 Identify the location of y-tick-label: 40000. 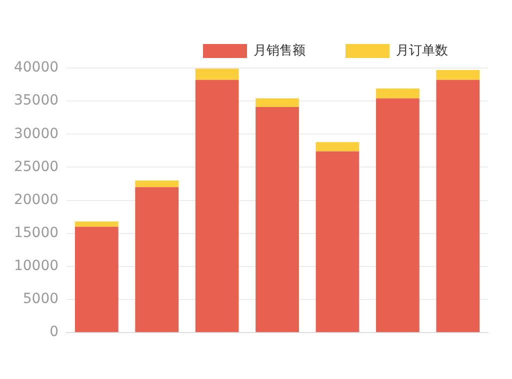
(36, 68).